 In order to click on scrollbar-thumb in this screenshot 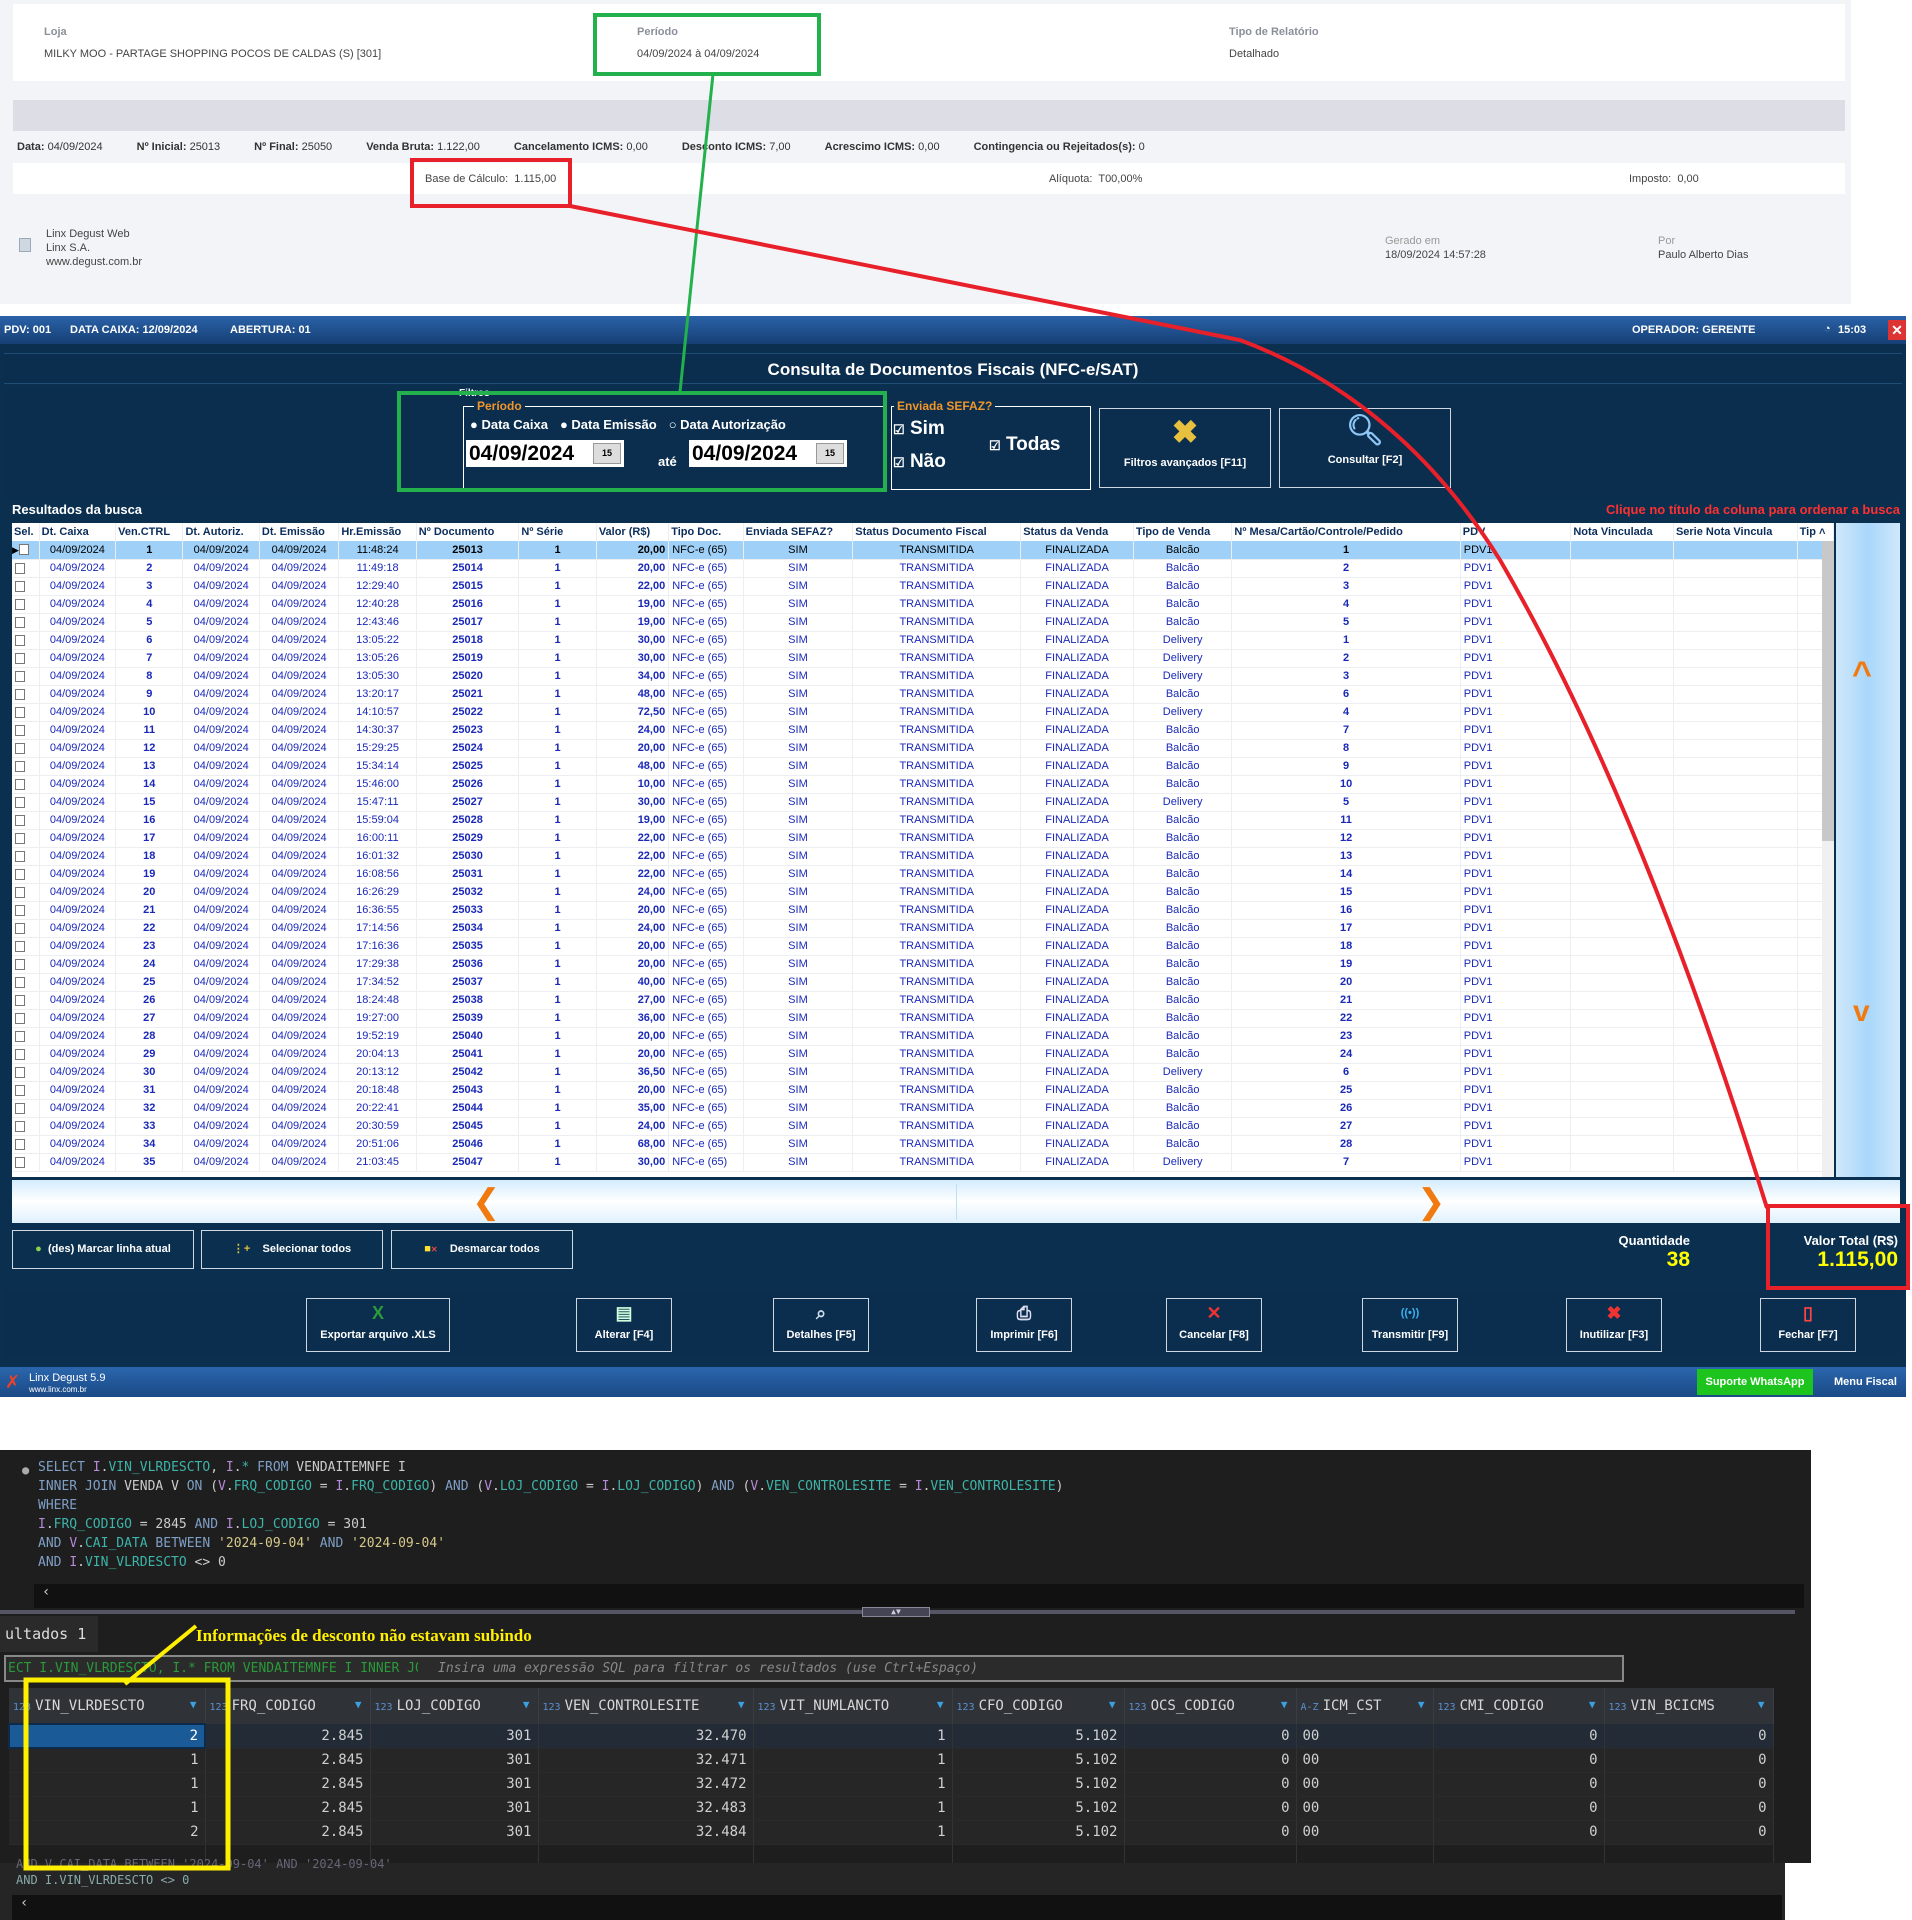, I will do `click(1828, 691)`.